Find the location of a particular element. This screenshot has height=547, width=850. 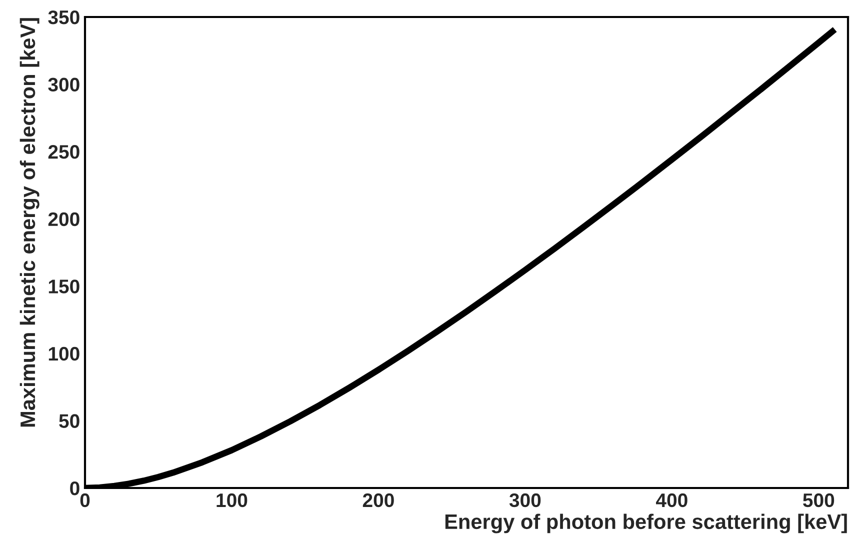

x-tick-label: 100 is located at coordinates (232, 500).